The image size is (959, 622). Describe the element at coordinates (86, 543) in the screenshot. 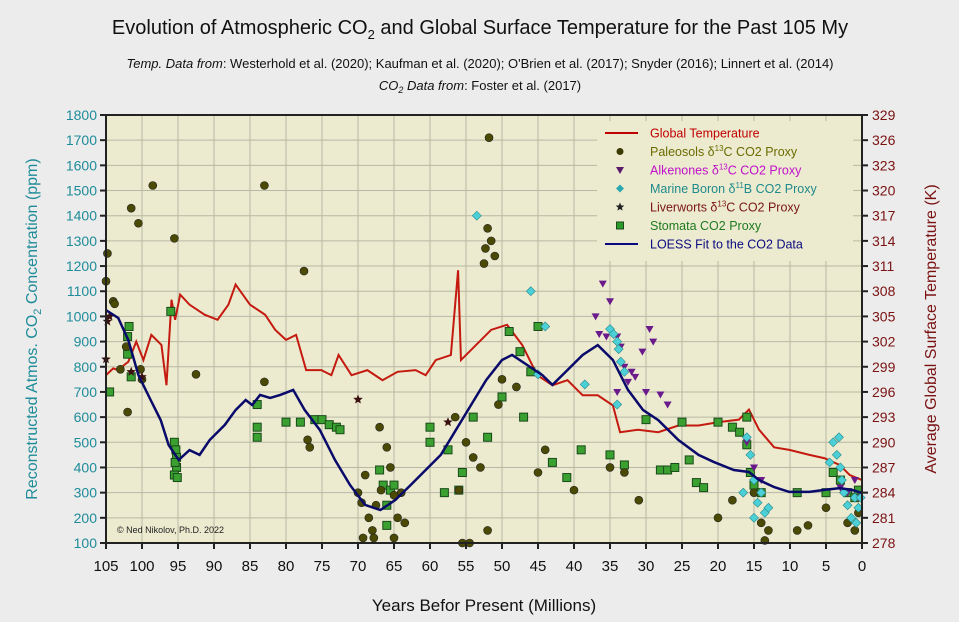

I see `y-tick-label: 100` at that location.